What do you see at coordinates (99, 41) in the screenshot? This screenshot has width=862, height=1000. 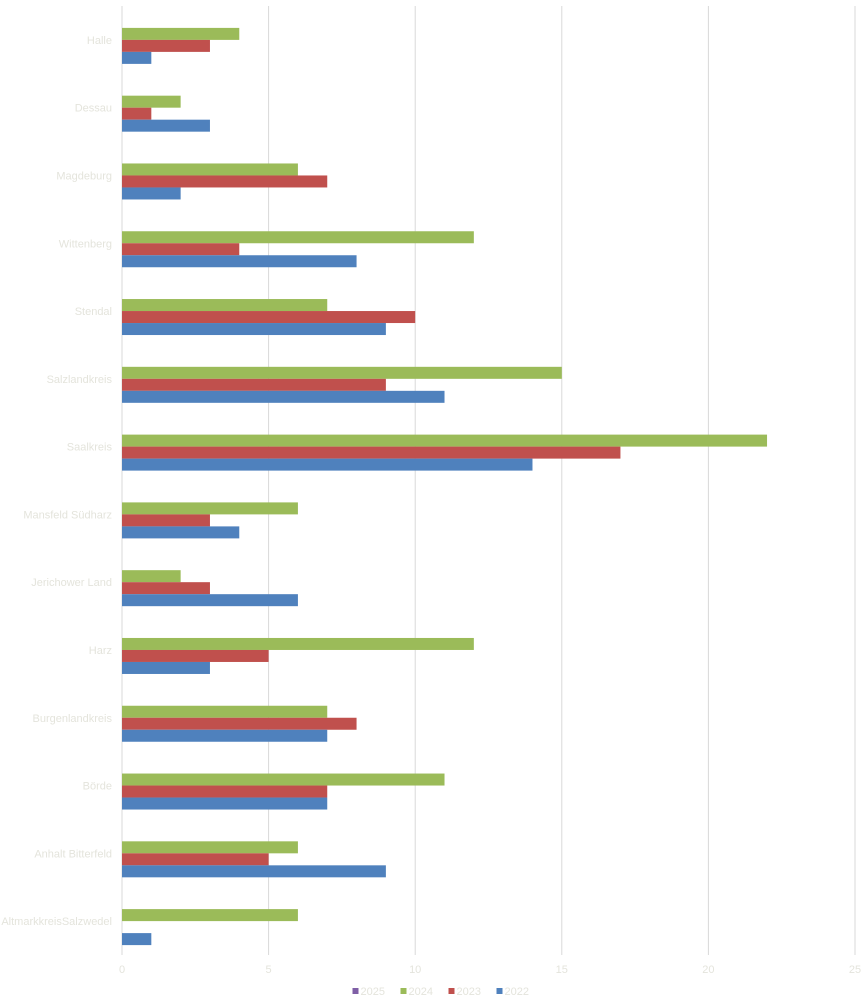 I see `category-label: Halle` at bounding box center [99, 41].